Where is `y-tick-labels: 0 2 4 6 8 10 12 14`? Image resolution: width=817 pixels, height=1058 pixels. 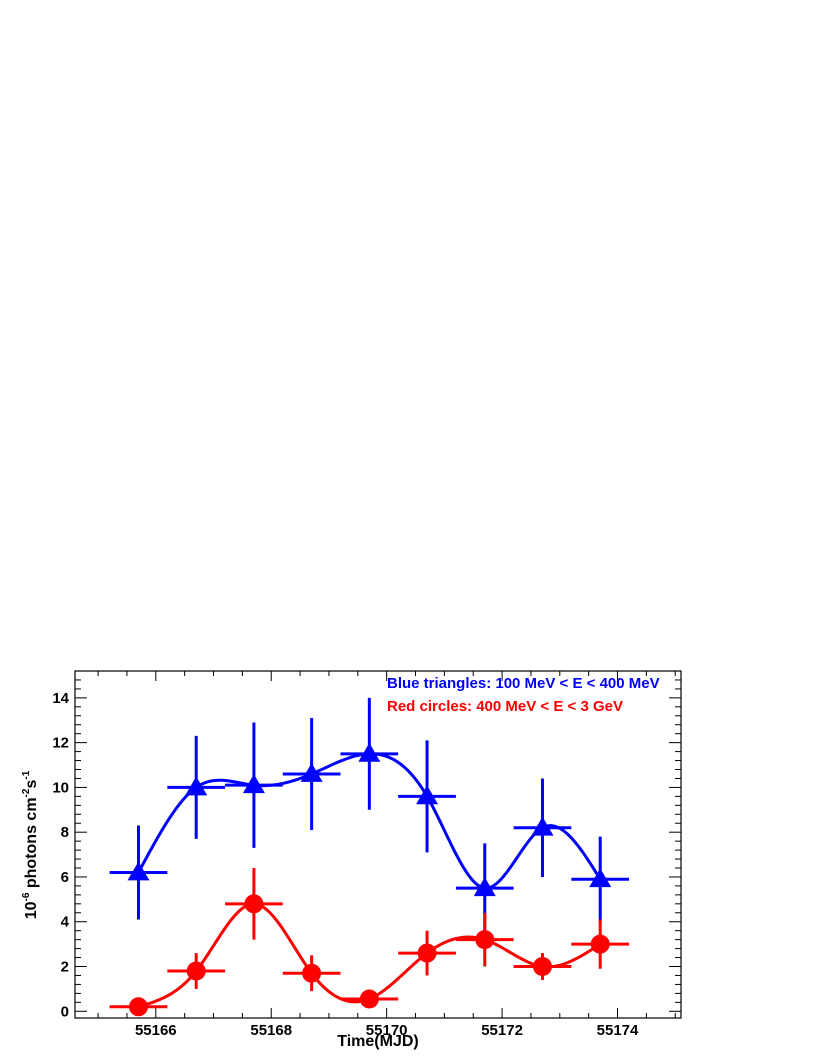 y-tick-labels: 0 2 4 6 8 10 12 14 is located at coordinates (60, 855).